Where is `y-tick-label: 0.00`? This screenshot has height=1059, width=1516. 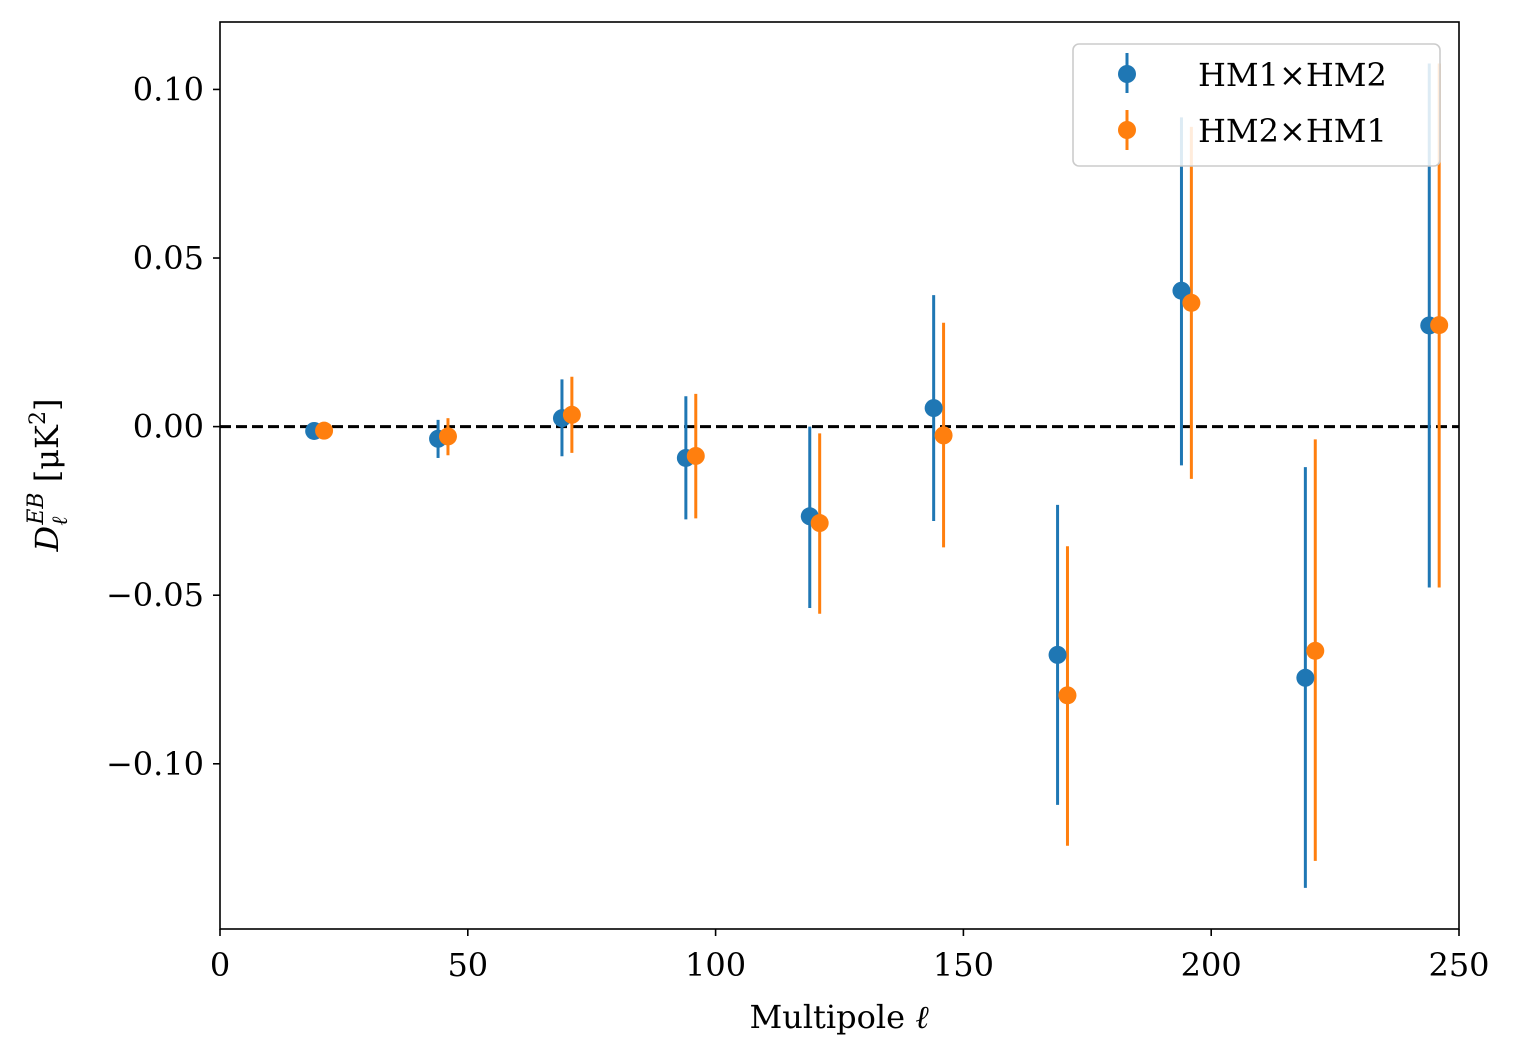
y-tick-label: 0.00 is located at coordinates (168, 427).